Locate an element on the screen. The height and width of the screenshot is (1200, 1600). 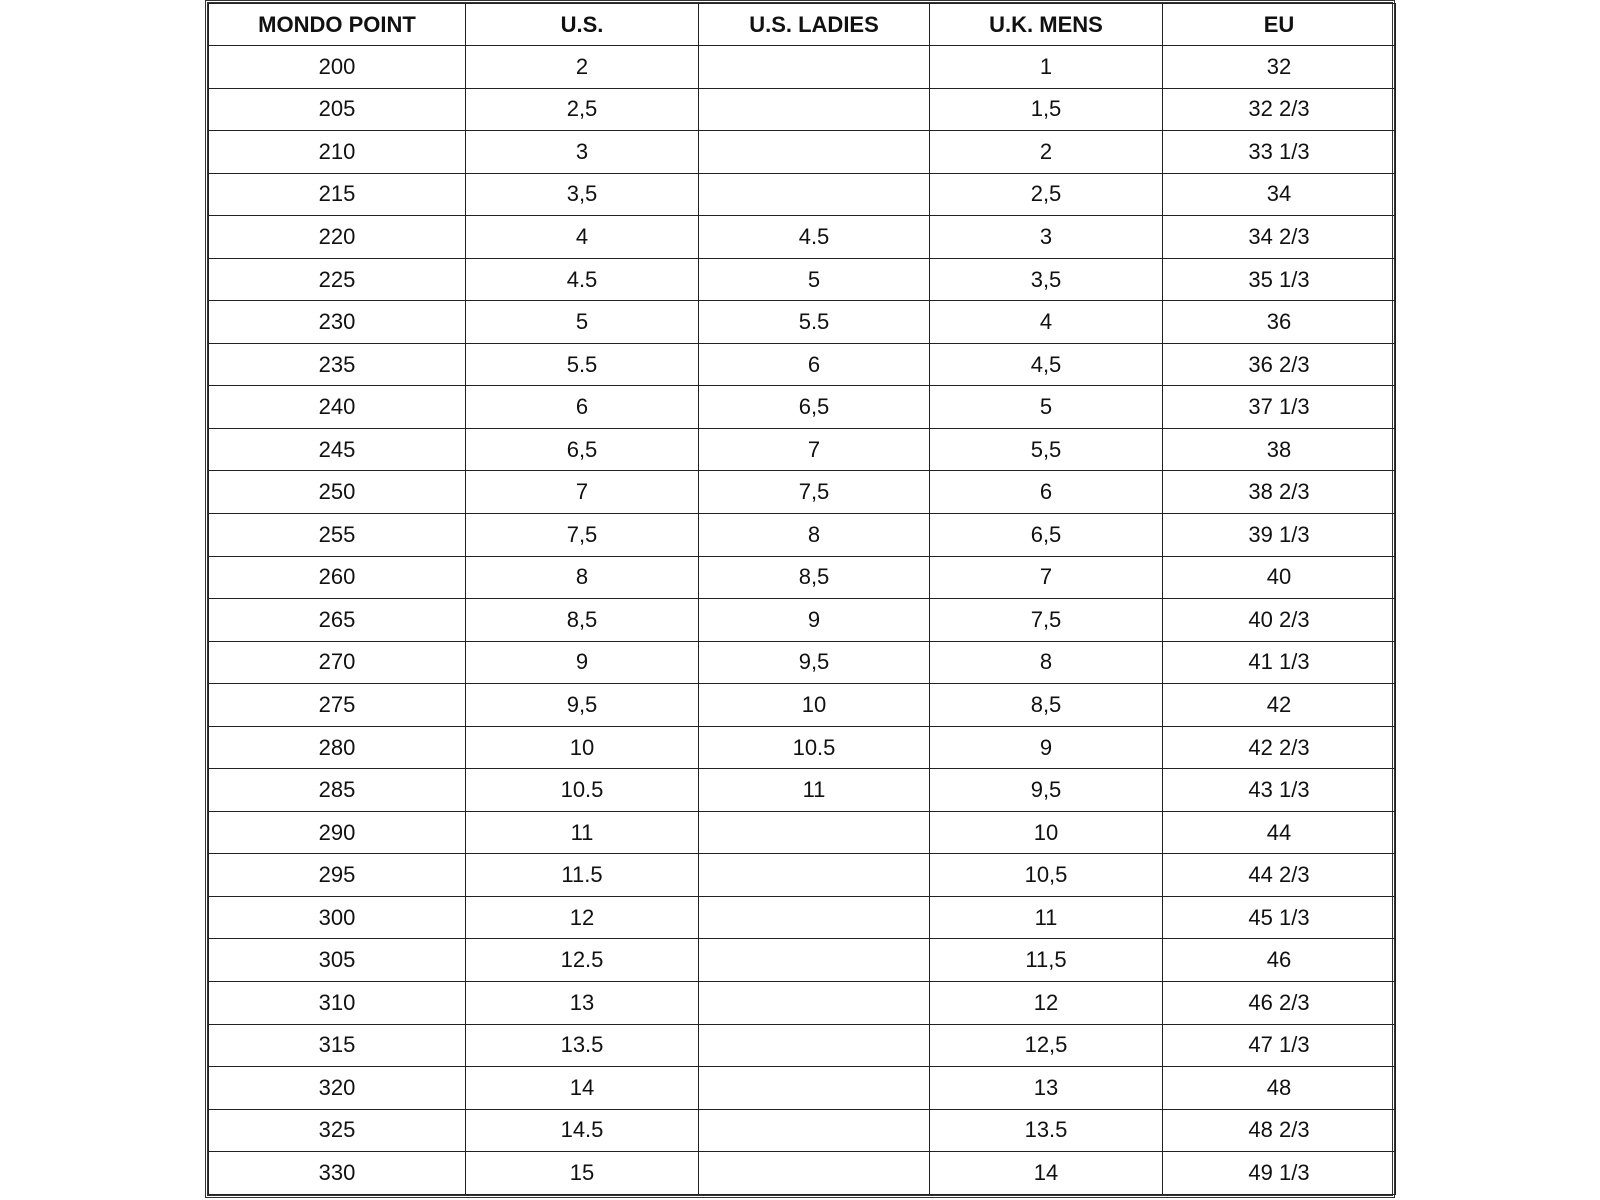
table-row: 255 7,5 8 6,5 39 1/3 is located at coordinates (802, 535).